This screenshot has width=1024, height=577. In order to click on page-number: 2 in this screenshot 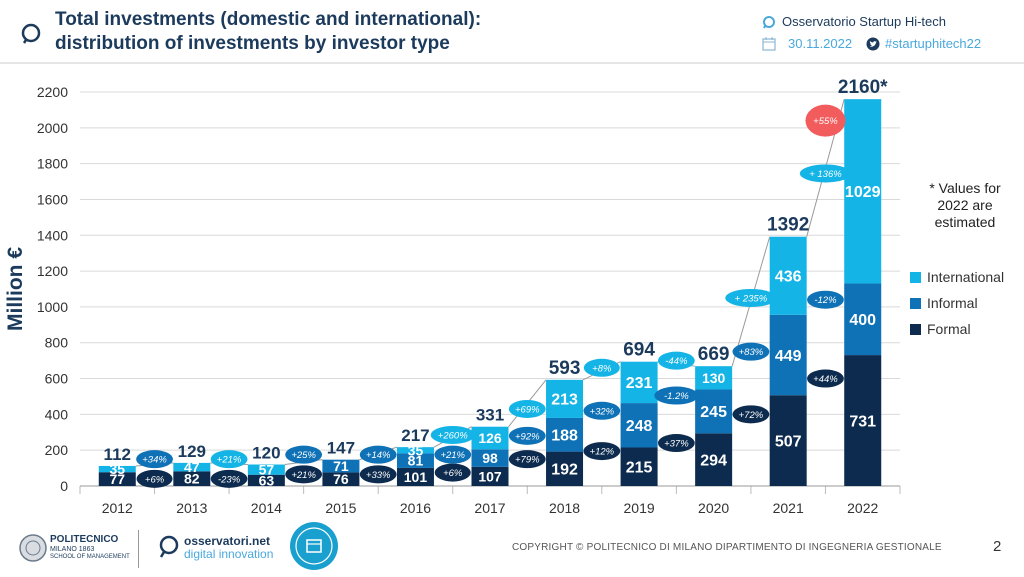, I will do `click(997, 546)`.